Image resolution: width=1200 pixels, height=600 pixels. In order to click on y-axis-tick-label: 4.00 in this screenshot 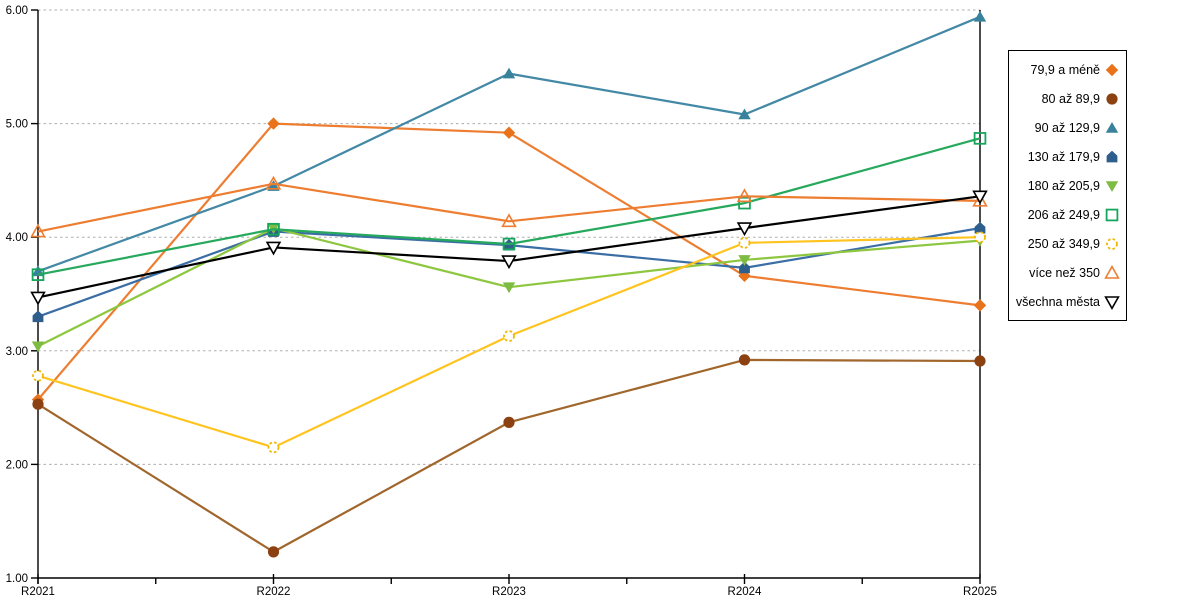, I will do `click(17, 238)`.